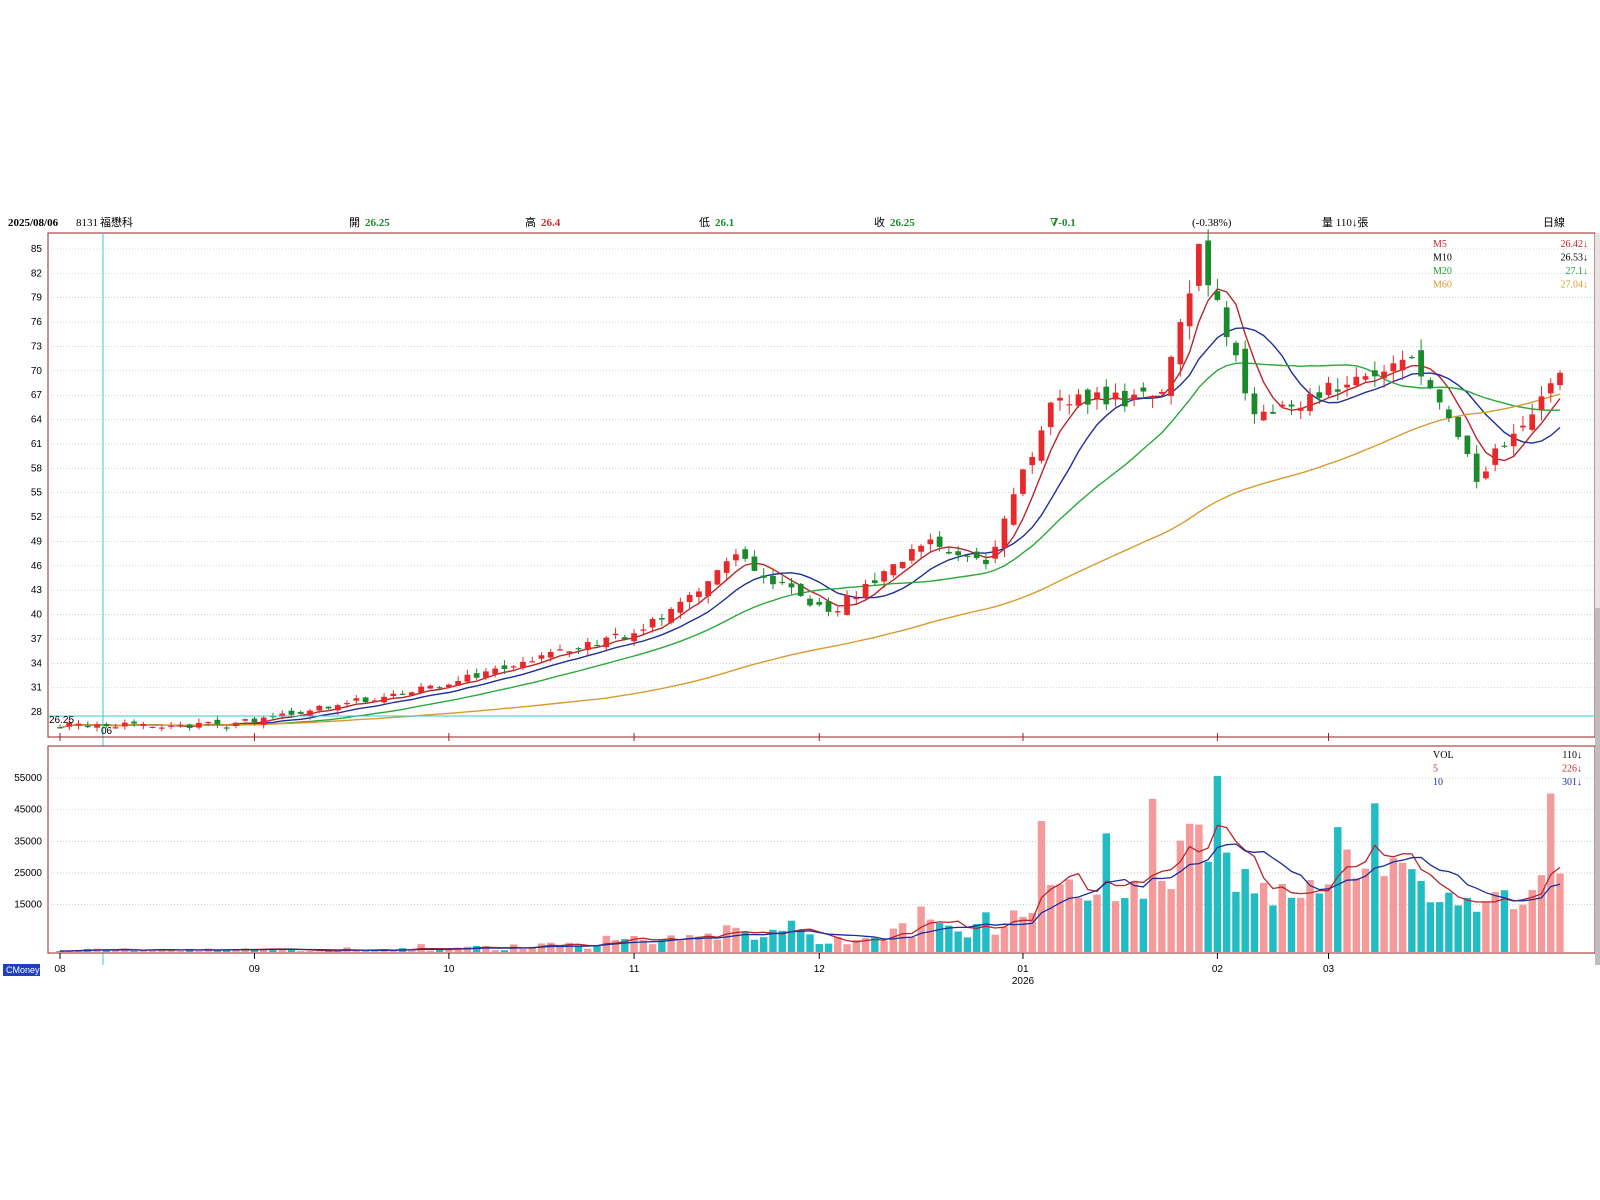 This screenshot has height=1200, width=1600. What do you see at coordinates (87, 223) in the screenshot?
I see `stock-code: 8131` at bounding box center [87, 223].